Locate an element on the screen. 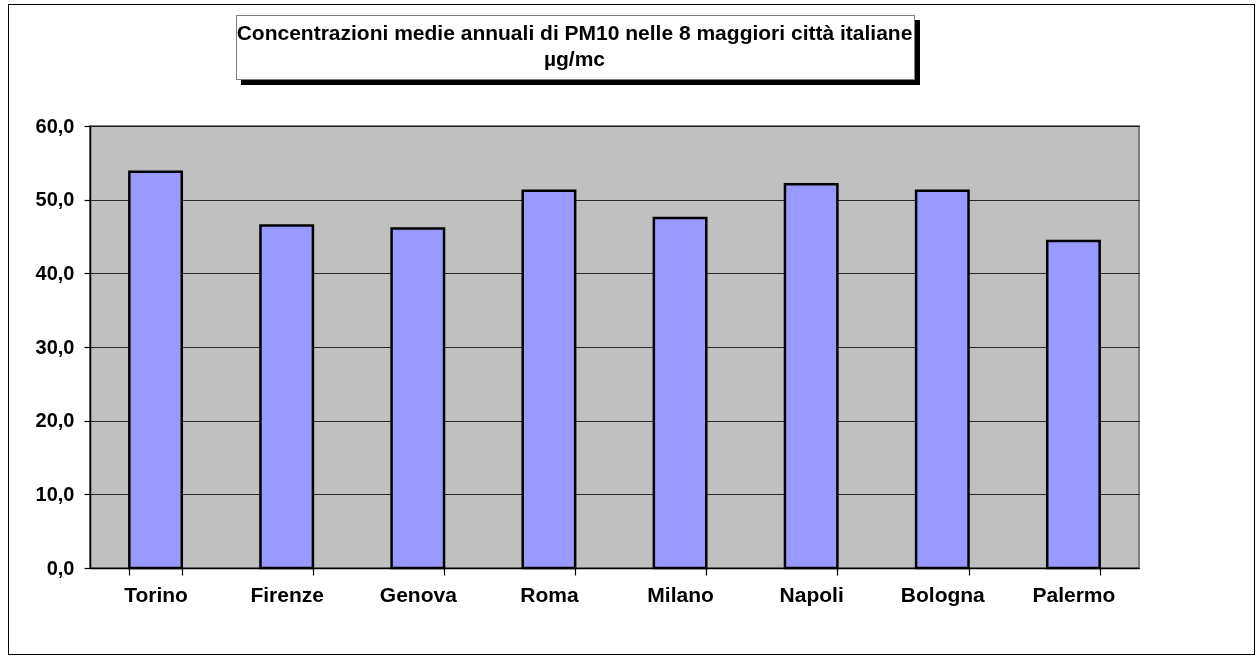 Image resolution: width=1260 pixels, height=660 pixels. x-tick-label: Roma is located at coordinates (549, 594).